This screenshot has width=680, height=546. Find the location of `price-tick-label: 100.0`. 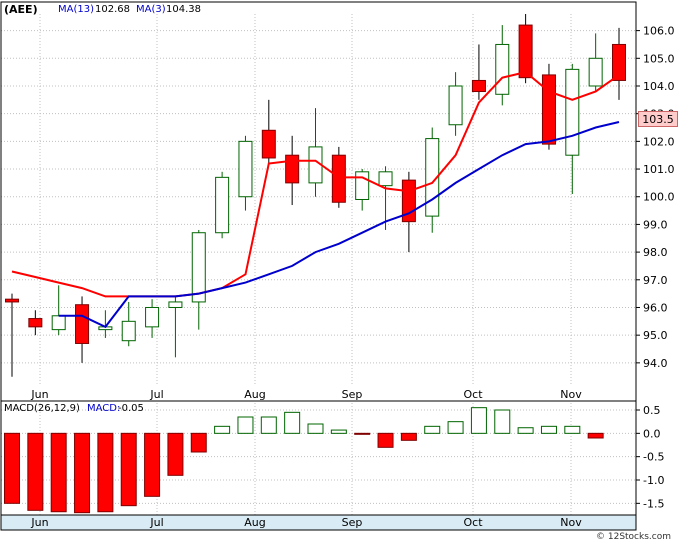

price-tick-label: 100.0 is located at coordinates (659, 197).